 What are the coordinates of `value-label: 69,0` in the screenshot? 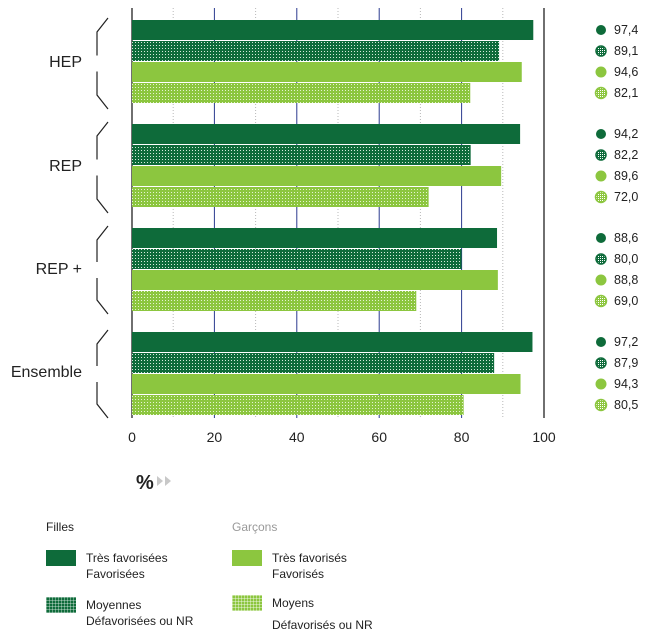 It's located at (626, 301).